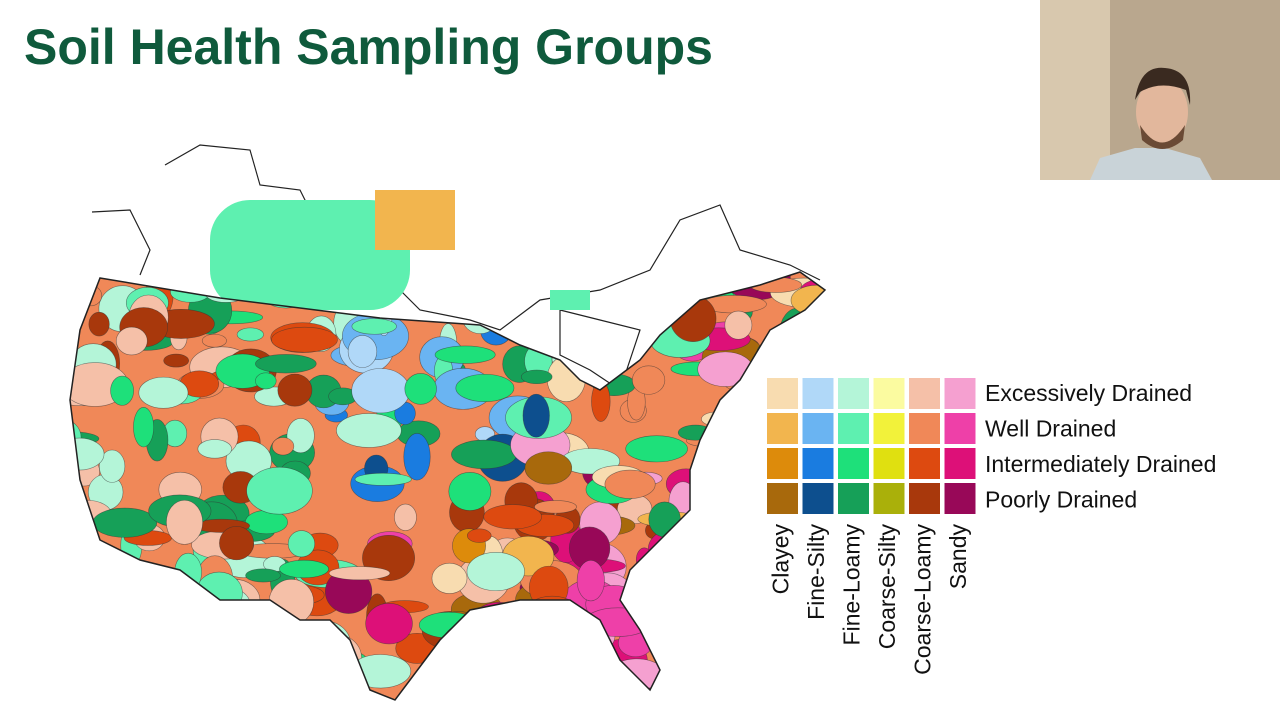 This screenshot has height=720, width=1280. Describe the element at coordinates (1075, 90) in the screenshot. I see `webcam-wall` at that location.